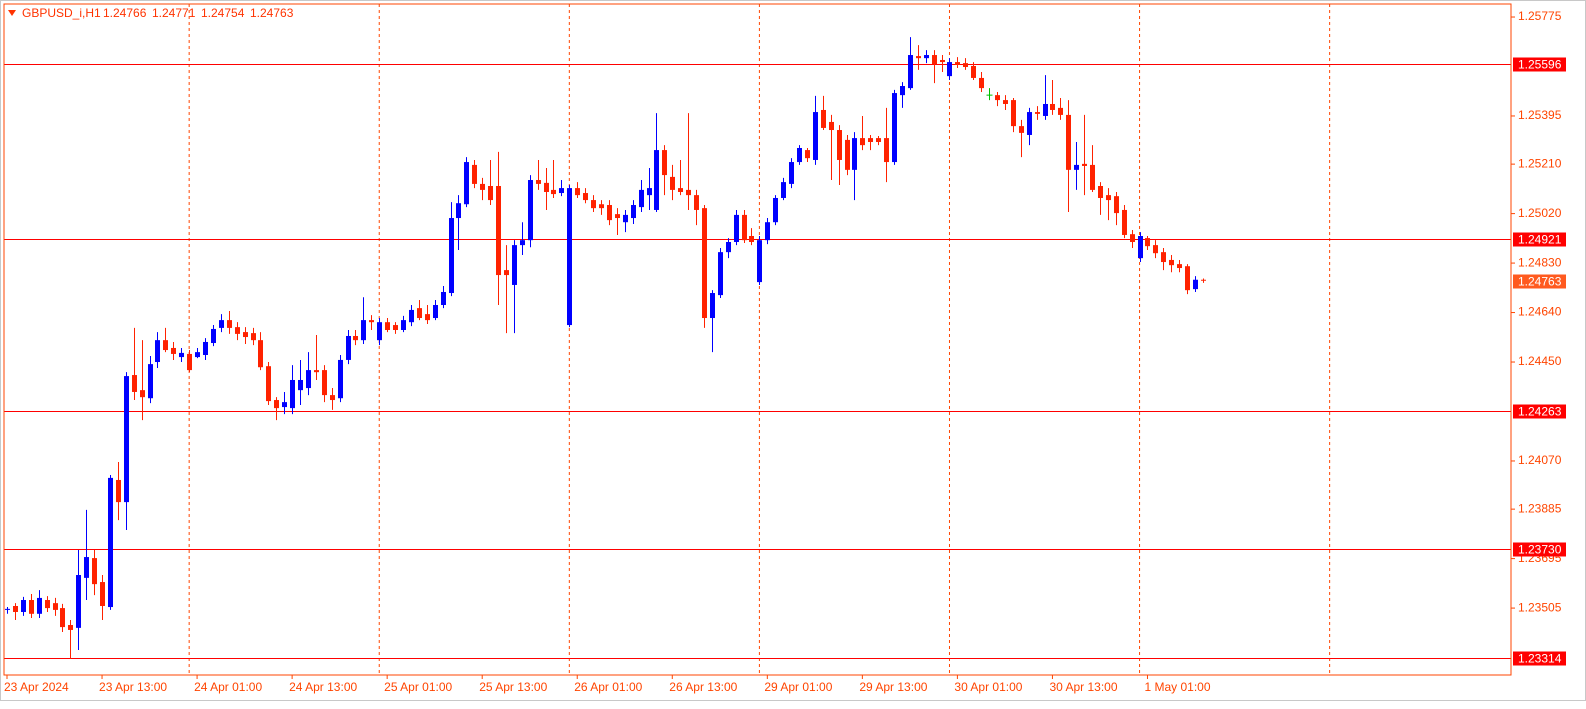 Image resolution: width=1586 pixels, height=709 pixels. Describe the element at coordinates (1177, 687) in the screenshot. I see `x-tick-label: 1 May 01:00` at that location.